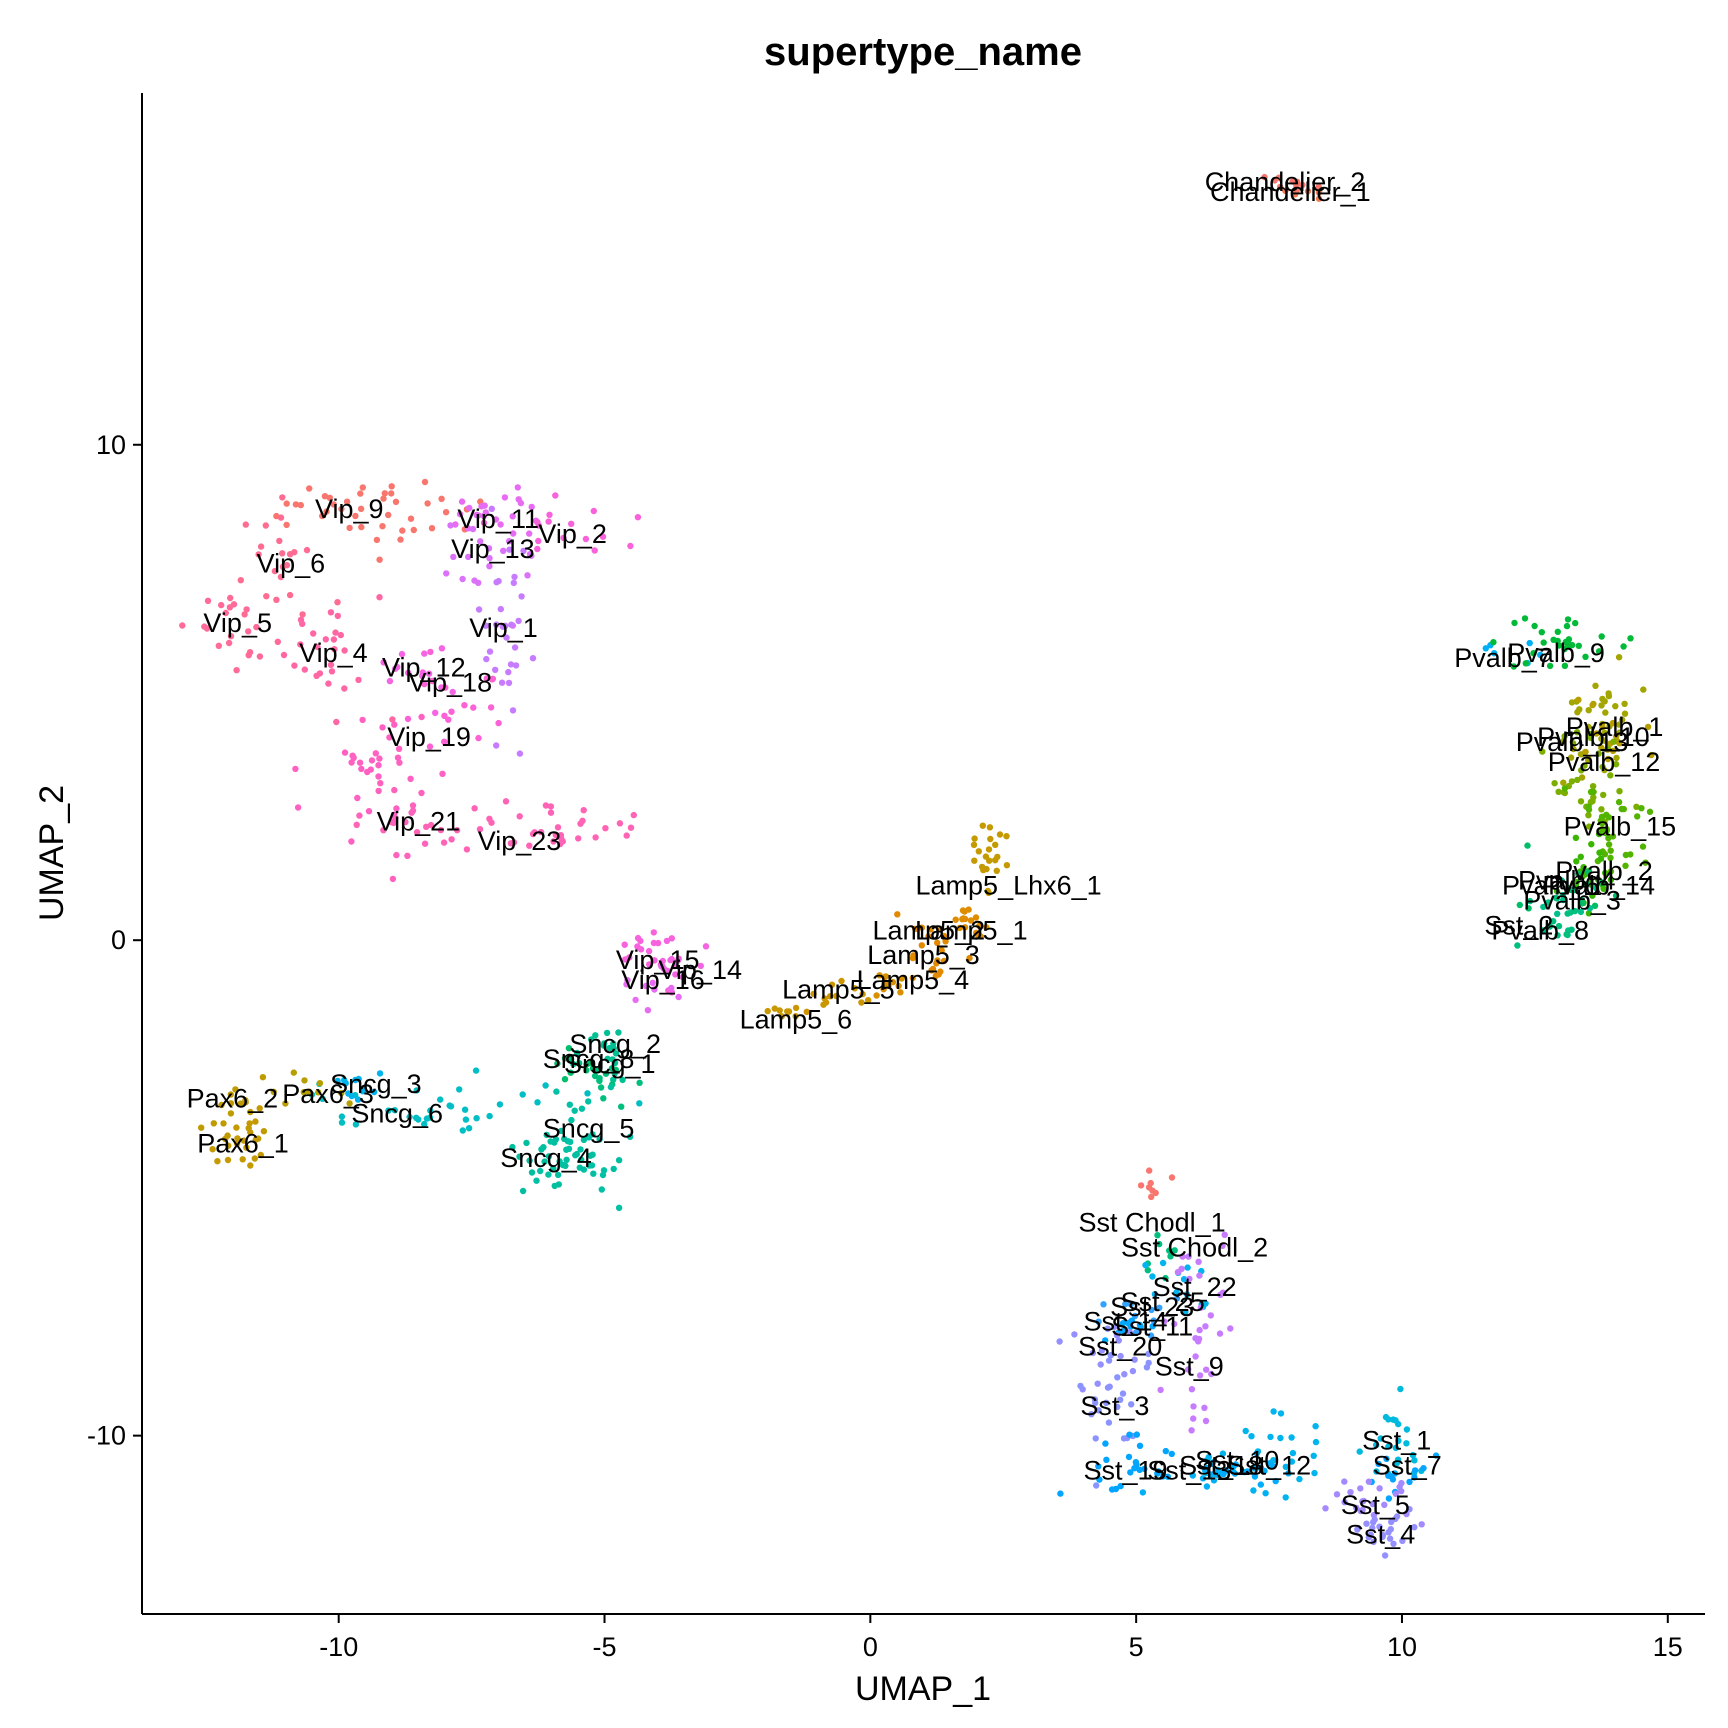  What do you see at coordinates (610, 1064) in the screenshot?
I see `cluster-label: Sncg_1` at bounding box center [610, 1064].